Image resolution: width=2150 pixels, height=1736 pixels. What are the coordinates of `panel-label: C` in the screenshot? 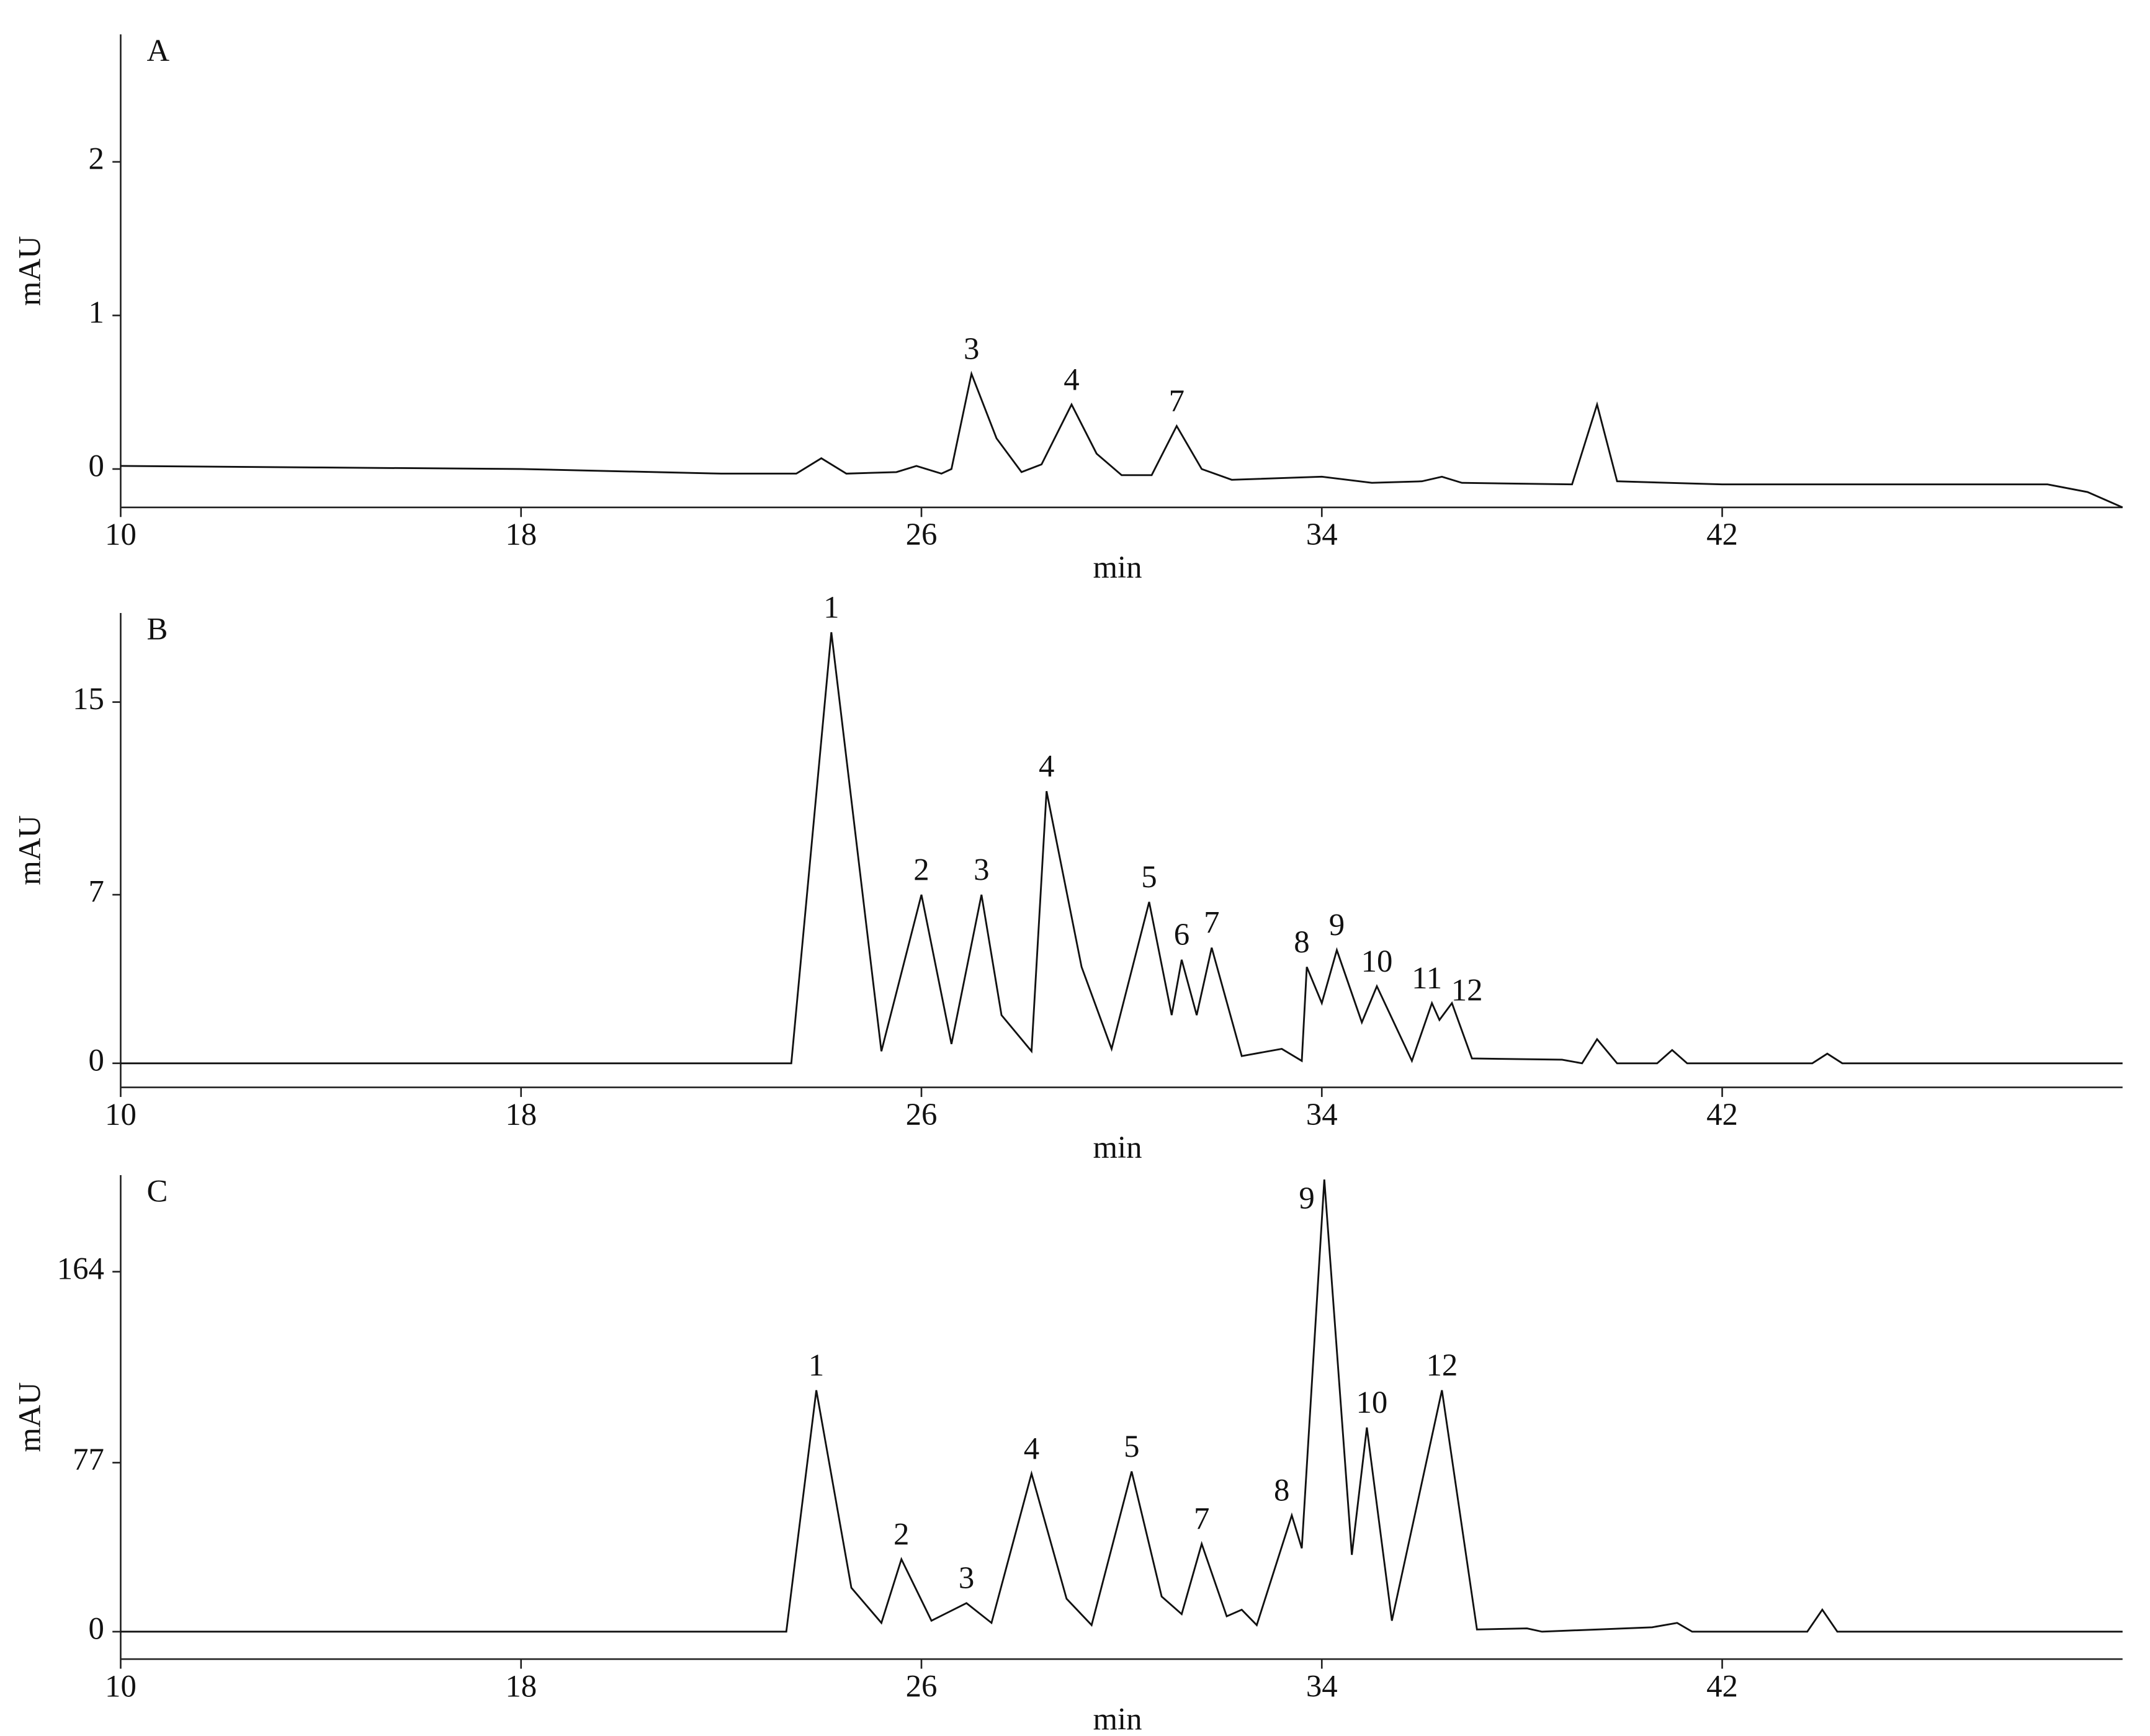 It's located at (157, 1191).